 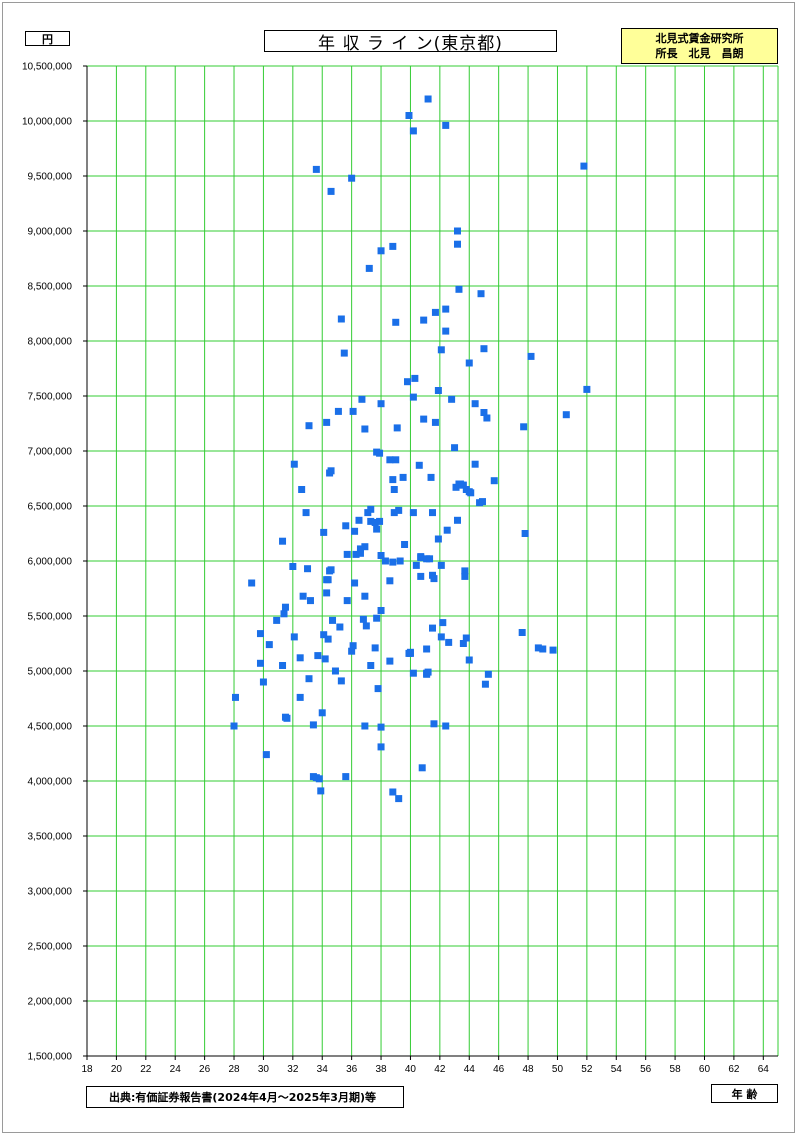 What do you see at coordinates (264, 1069) in the screenshot?
I see `x-tick-label: 30` at bounding box center [264, 1069].